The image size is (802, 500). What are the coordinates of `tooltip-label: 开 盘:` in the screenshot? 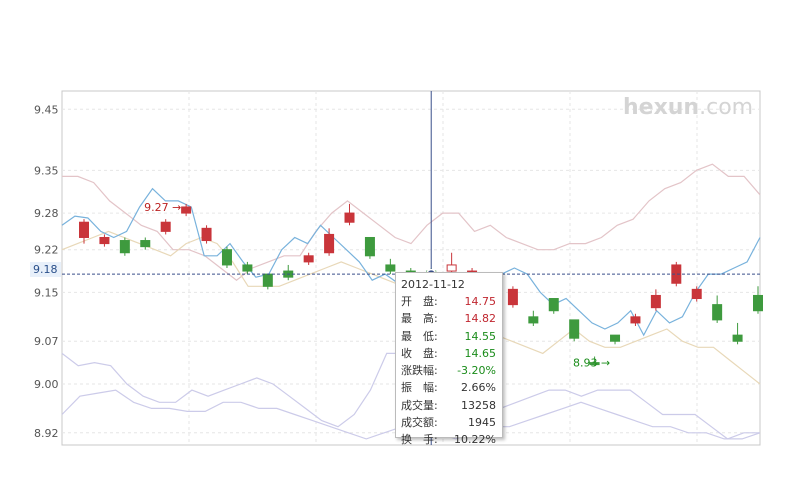 It's located at (419, 301).